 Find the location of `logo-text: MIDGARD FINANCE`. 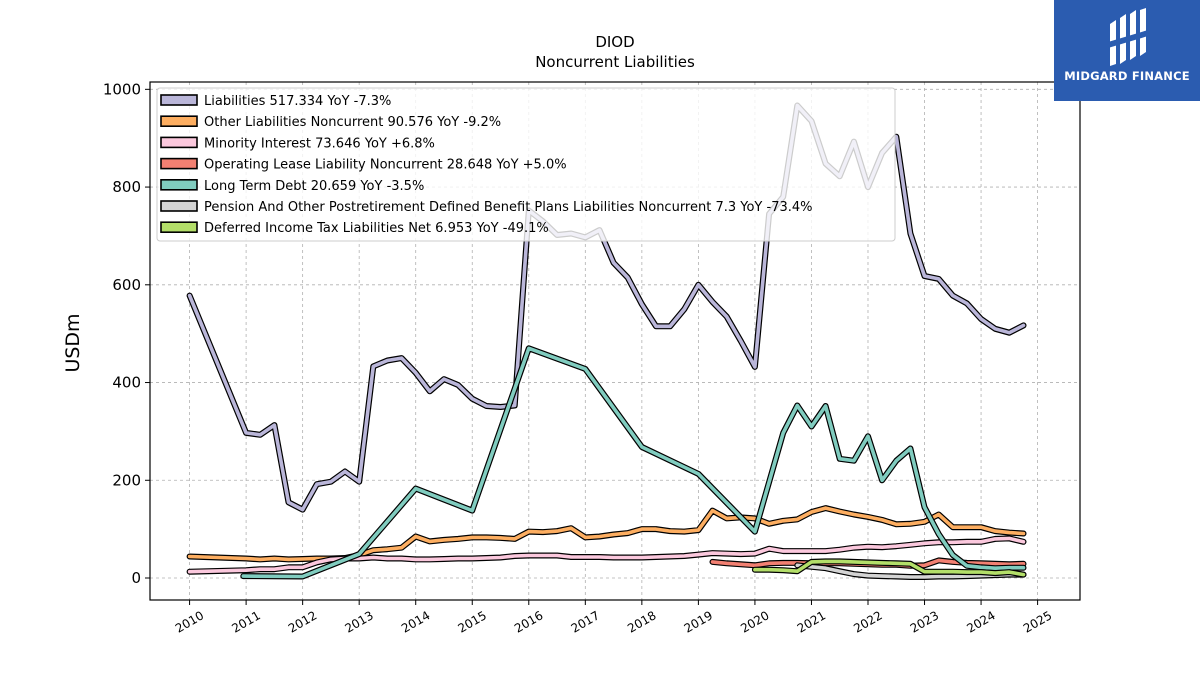

logo-text: MIDGARD FINANCE is located at coordinates (1127, 76).